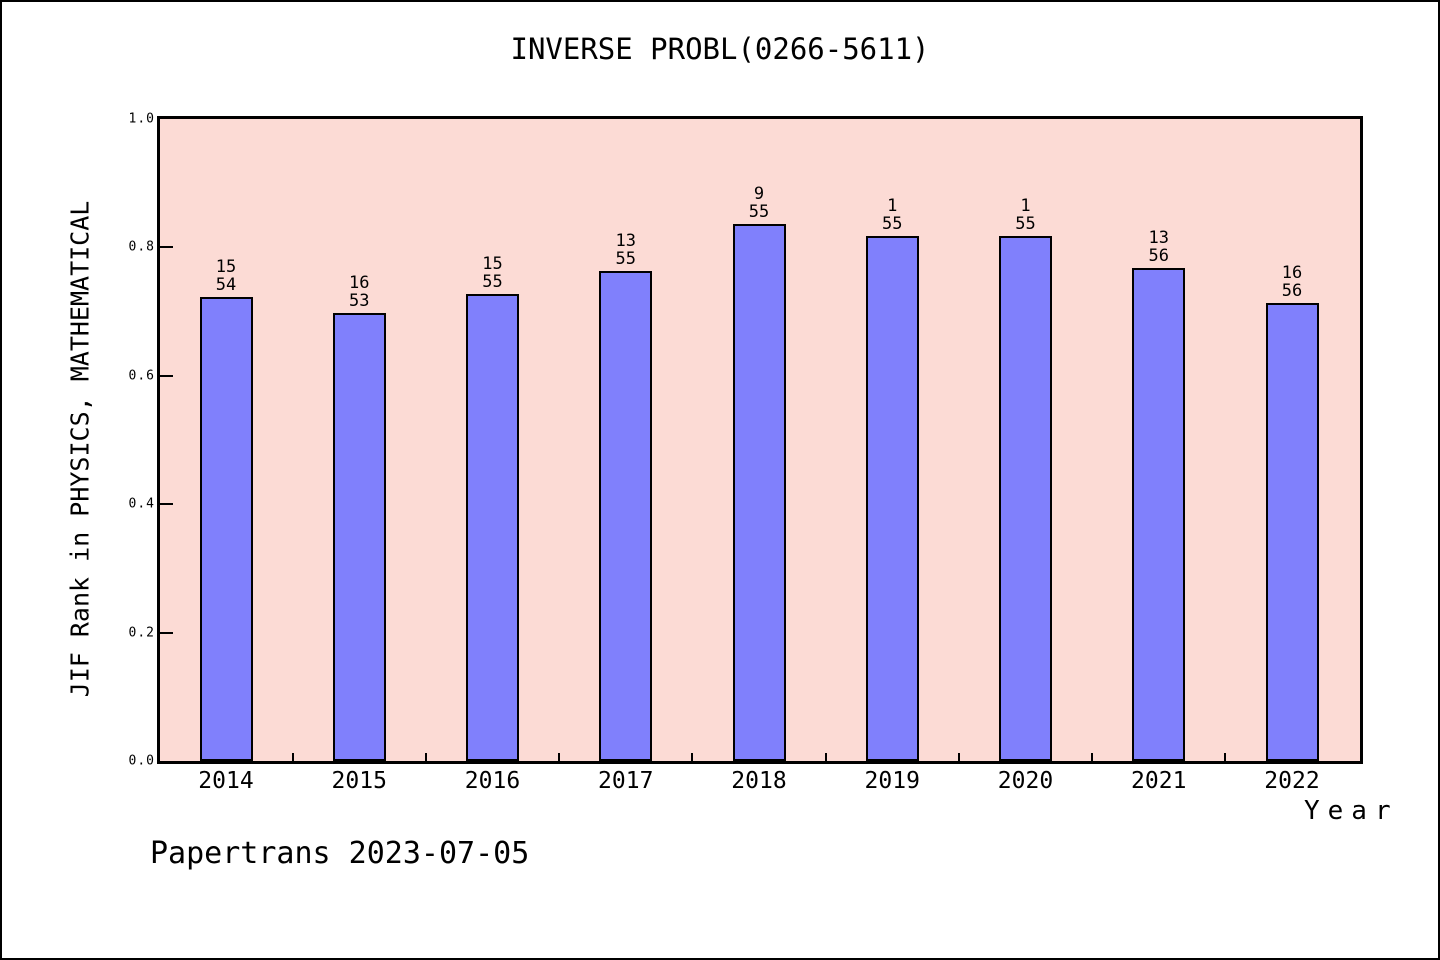 Image resolution: width=1440 pixels, height=960 pixels. I want to click on y-tick-label-1.0: 1.0, so click(141, 119).